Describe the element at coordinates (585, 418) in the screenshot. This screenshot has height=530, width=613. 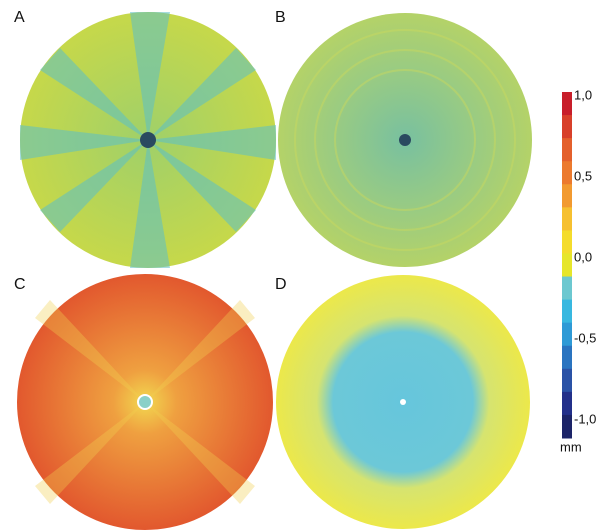
I see `colorbar-tick-label: -1,0` at that location.